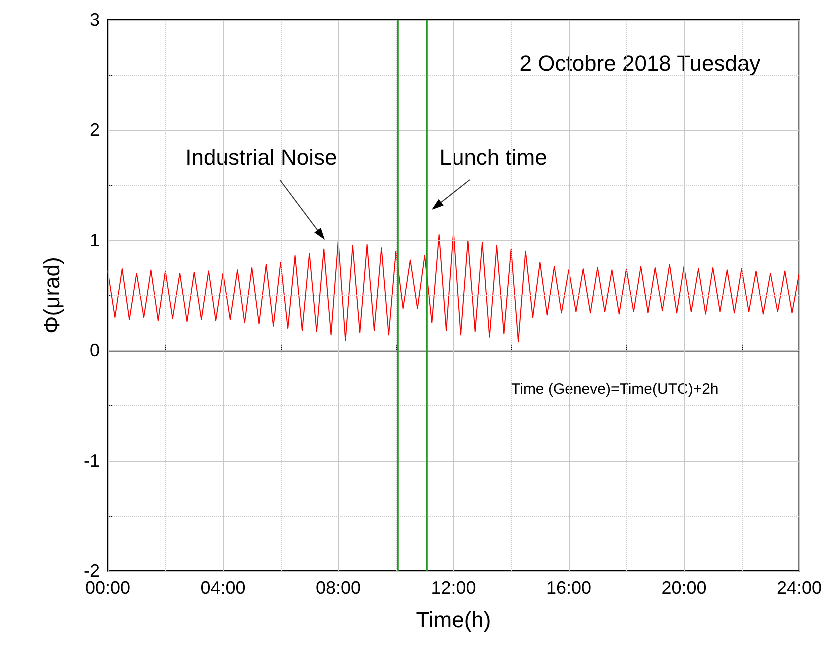 Image resolution: width=825 pixels, height=659 pixels. I want to click on annotation: Time (Geneve)=Time(UTC)+2h, so click(615, 389).